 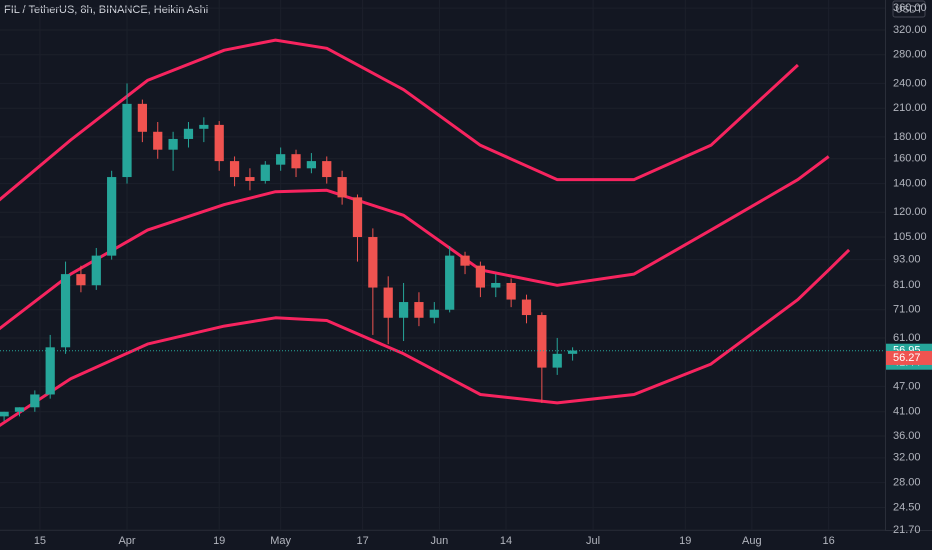 I want to click on y-tick-label: 21.70, so click(x=907, y=530).